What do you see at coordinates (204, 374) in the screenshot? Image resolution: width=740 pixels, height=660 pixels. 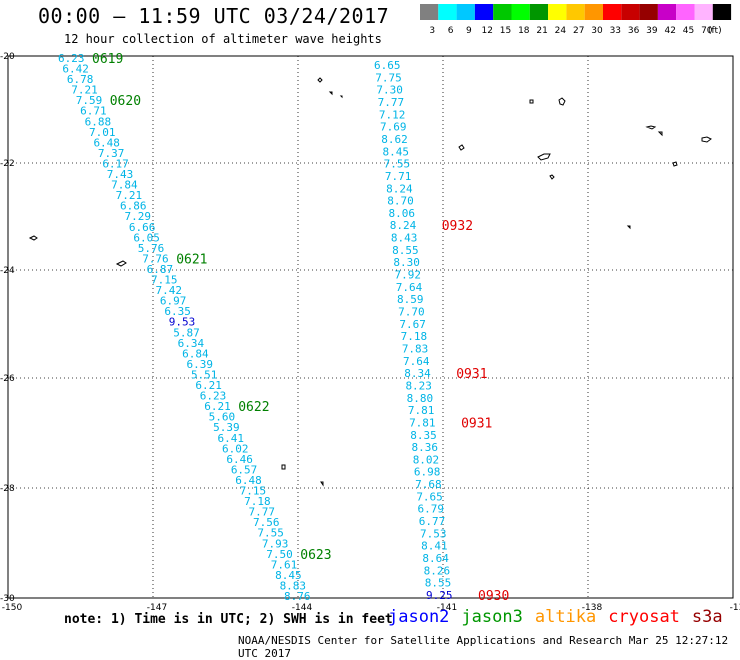 I see `wave-height-value: 5.51` at bounding box center [204, 374].